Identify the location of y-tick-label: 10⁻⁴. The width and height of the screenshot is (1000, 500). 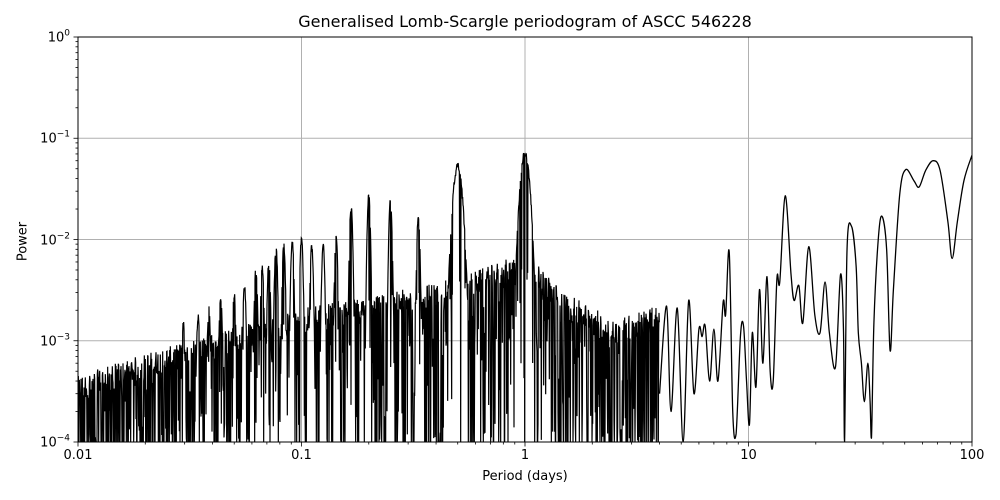
(55, 442).